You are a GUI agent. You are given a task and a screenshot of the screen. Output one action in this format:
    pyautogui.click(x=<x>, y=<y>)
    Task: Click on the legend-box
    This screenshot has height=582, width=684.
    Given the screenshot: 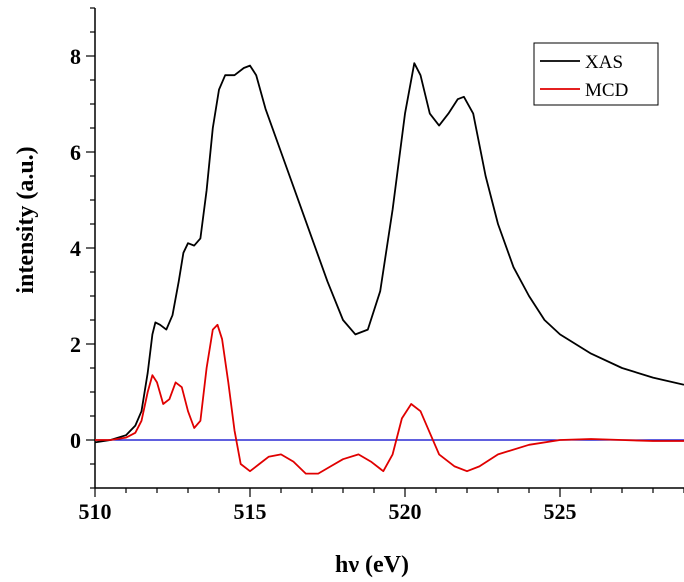 What is the action you would take?
    pyautogui.click(x=596, y=74)
    